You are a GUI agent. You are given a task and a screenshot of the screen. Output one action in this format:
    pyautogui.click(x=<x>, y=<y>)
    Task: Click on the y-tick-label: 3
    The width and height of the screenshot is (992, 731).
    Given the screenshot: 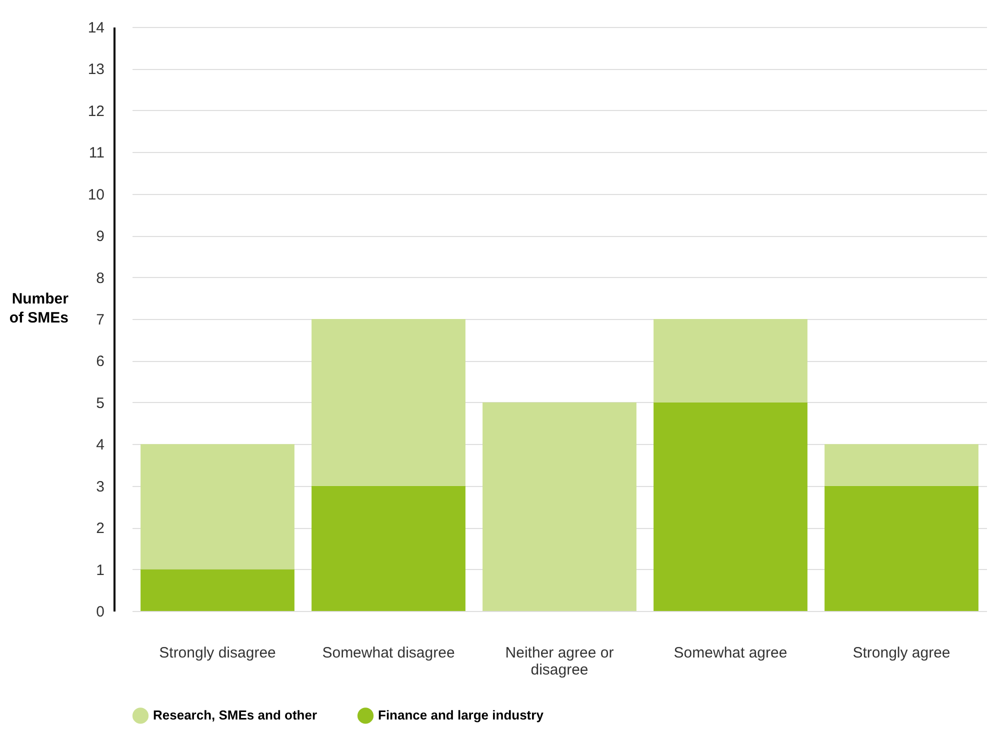 What is the action you would take?
    pyautogui.click(x=100, y=487)
    